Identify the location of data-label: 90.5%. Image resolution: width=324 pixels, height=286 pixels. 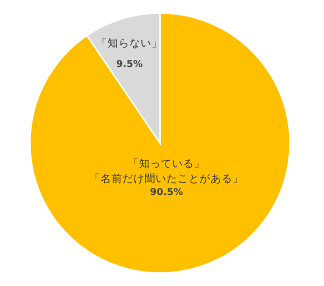
(167, 192).